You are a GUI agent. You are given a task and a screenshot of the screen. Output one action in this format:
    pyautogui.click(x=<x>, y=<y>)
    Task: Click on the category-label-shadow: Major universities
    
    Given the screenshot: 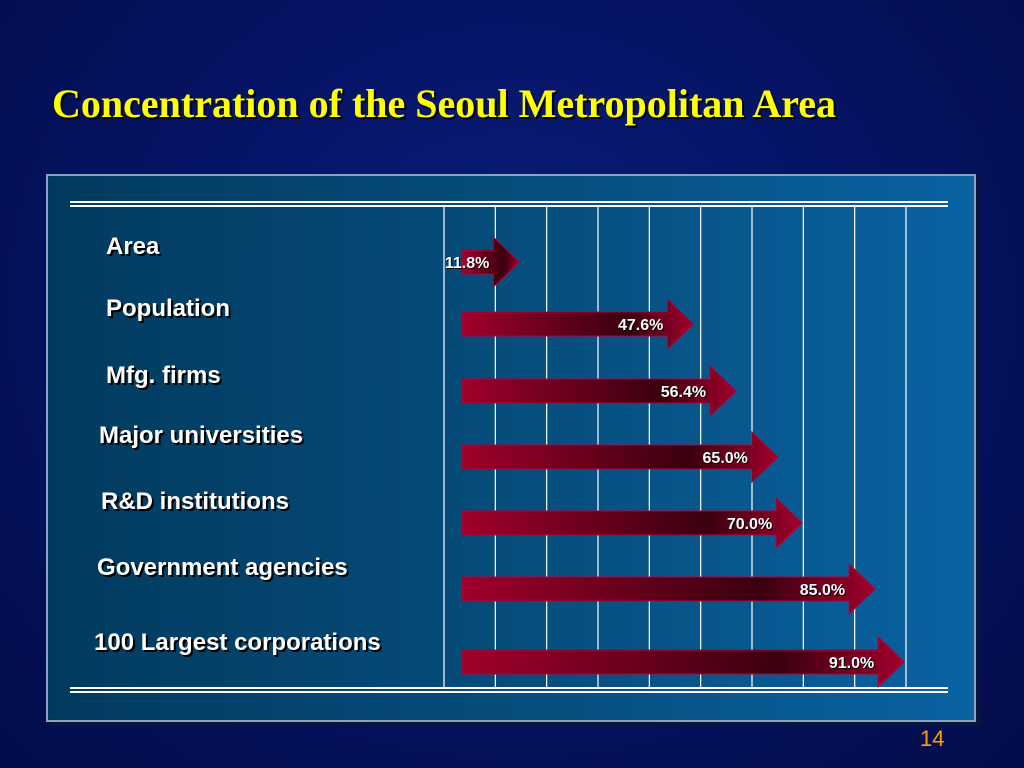 What is the action you would take?
    pyautogui.click(x=203, y=437)
    